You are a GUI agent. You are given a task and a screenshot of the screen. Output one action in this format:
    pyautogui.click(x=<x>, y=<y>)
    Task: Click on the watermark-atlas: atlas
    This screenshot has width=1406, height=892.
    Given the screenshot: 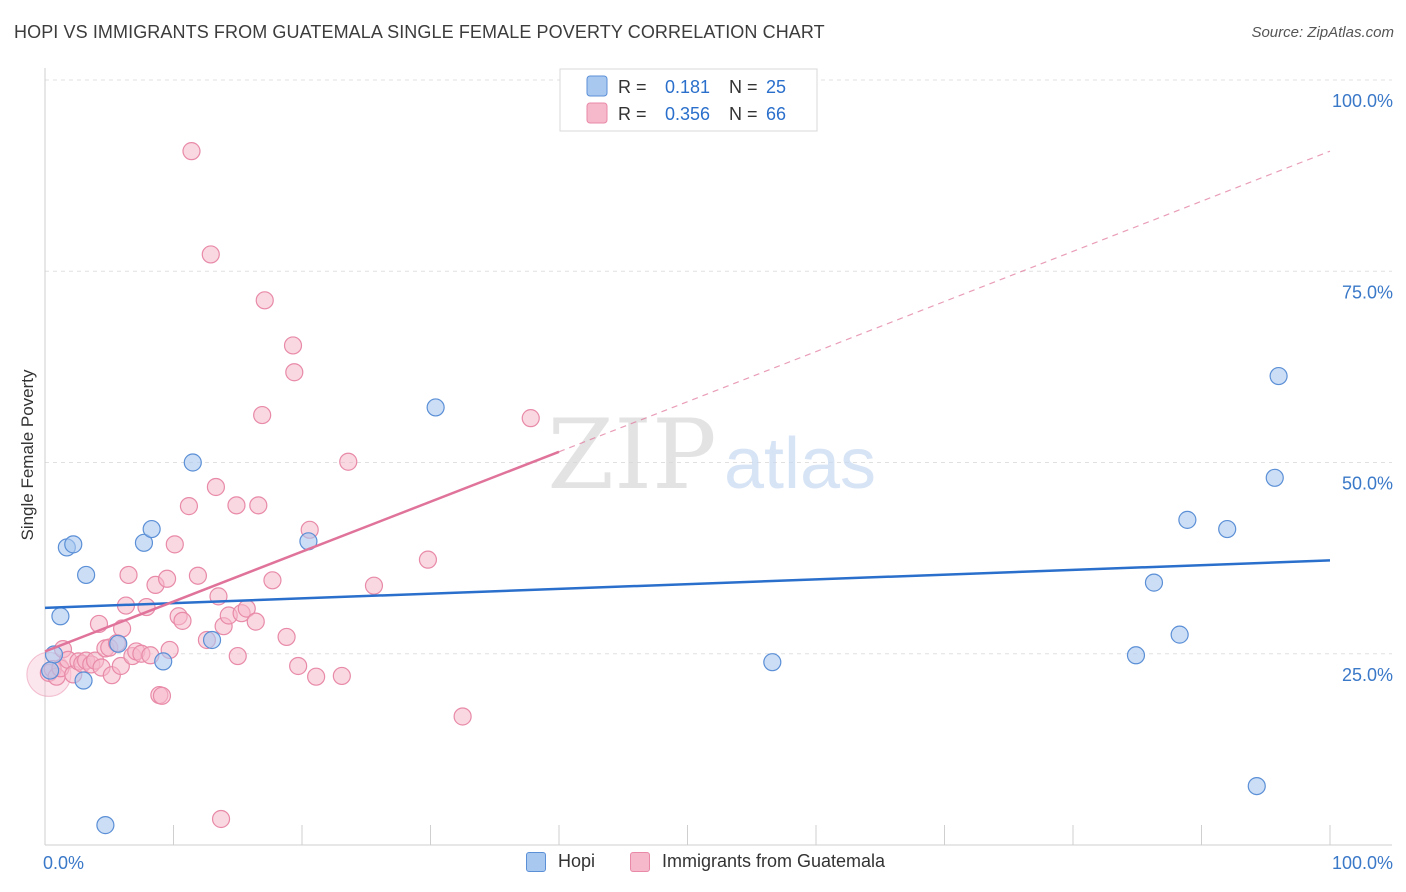 What is the action you would take?
    pyautogui.click(x=800, y=464)
    